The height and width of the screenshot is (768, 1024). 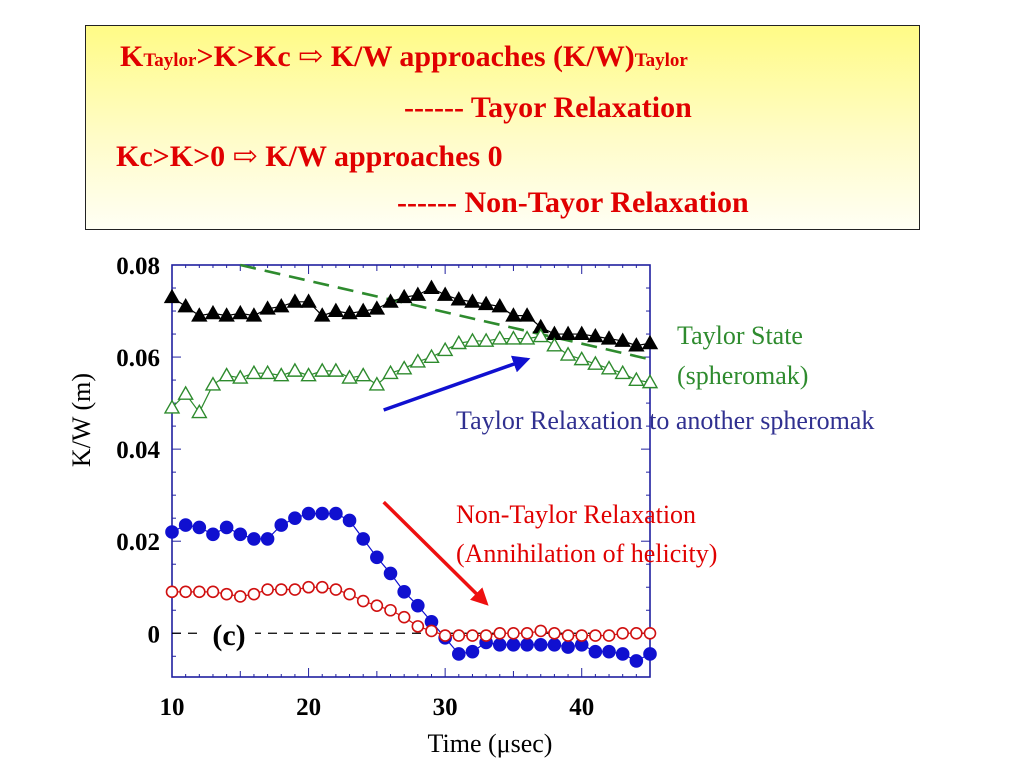 I want to click on y-tick-label: 0, so click(x=154, y=634).